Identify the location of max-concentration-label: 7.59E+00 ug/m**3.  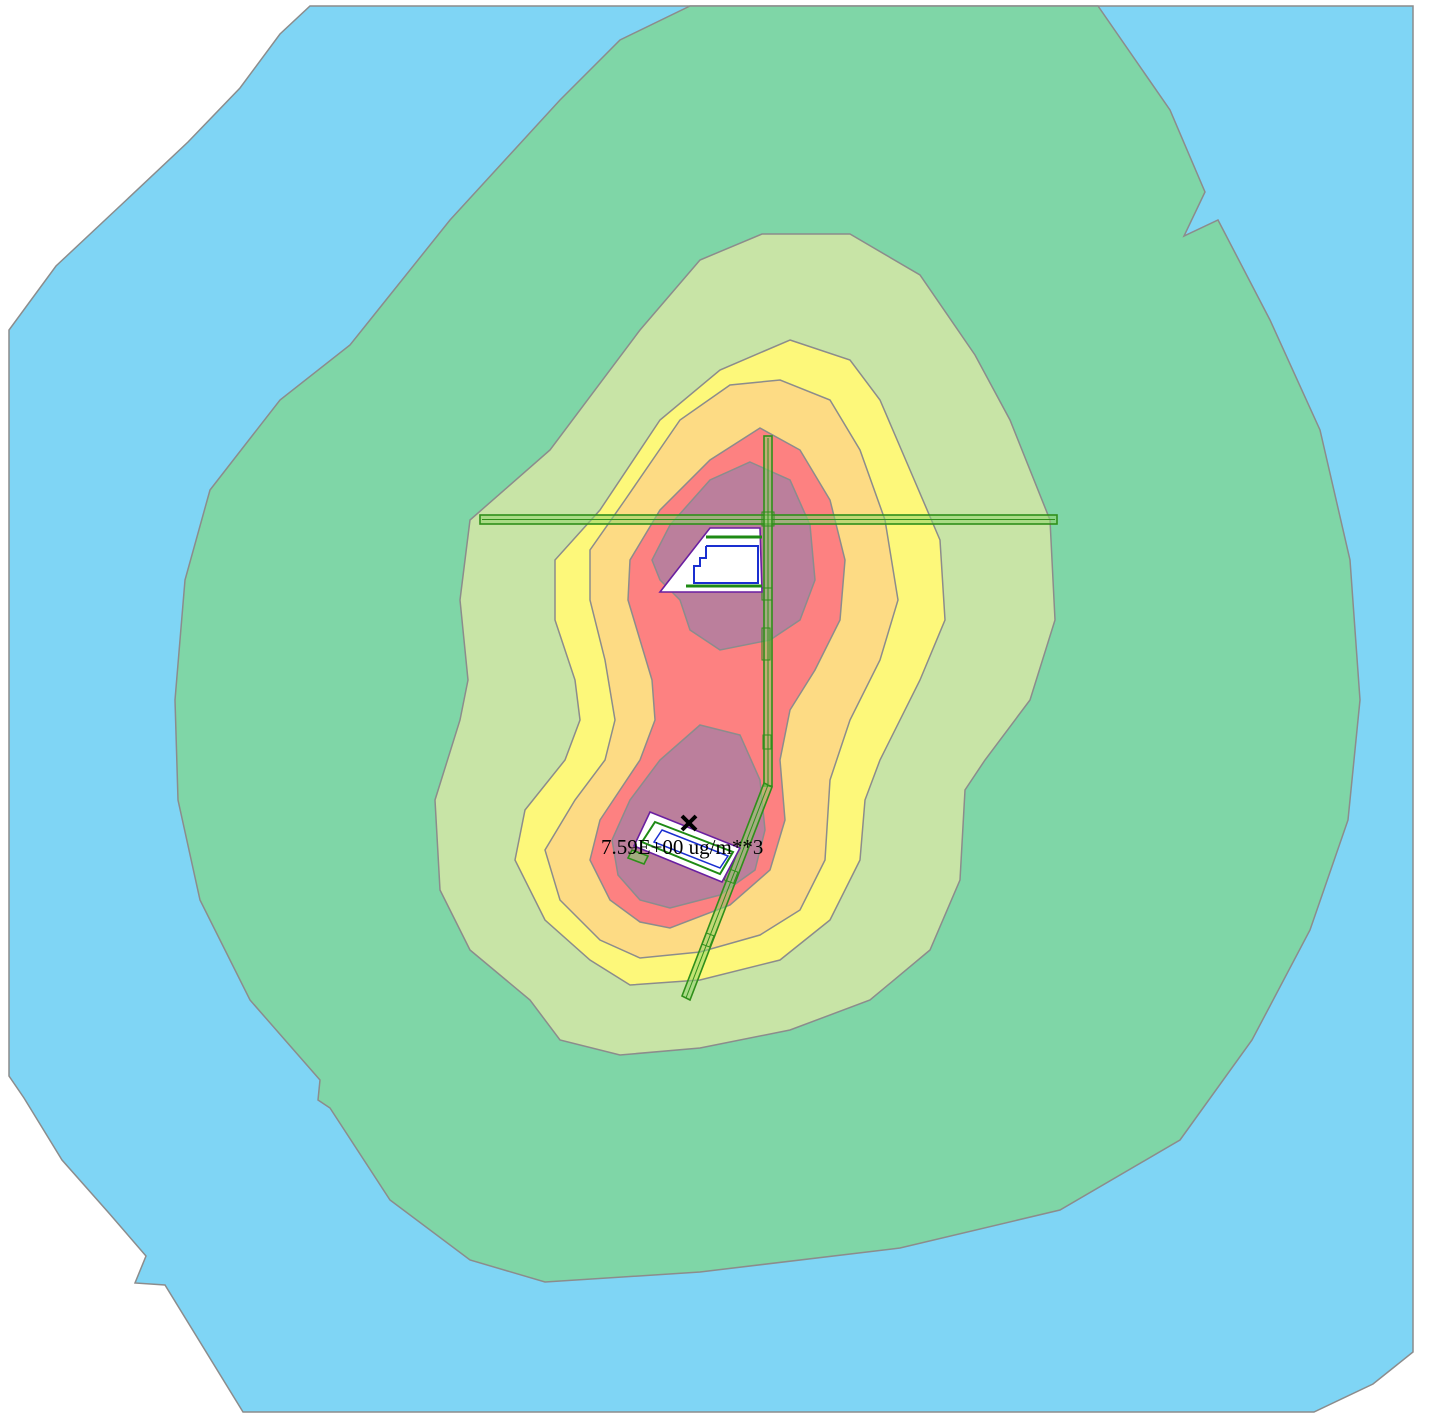
(682, 847).